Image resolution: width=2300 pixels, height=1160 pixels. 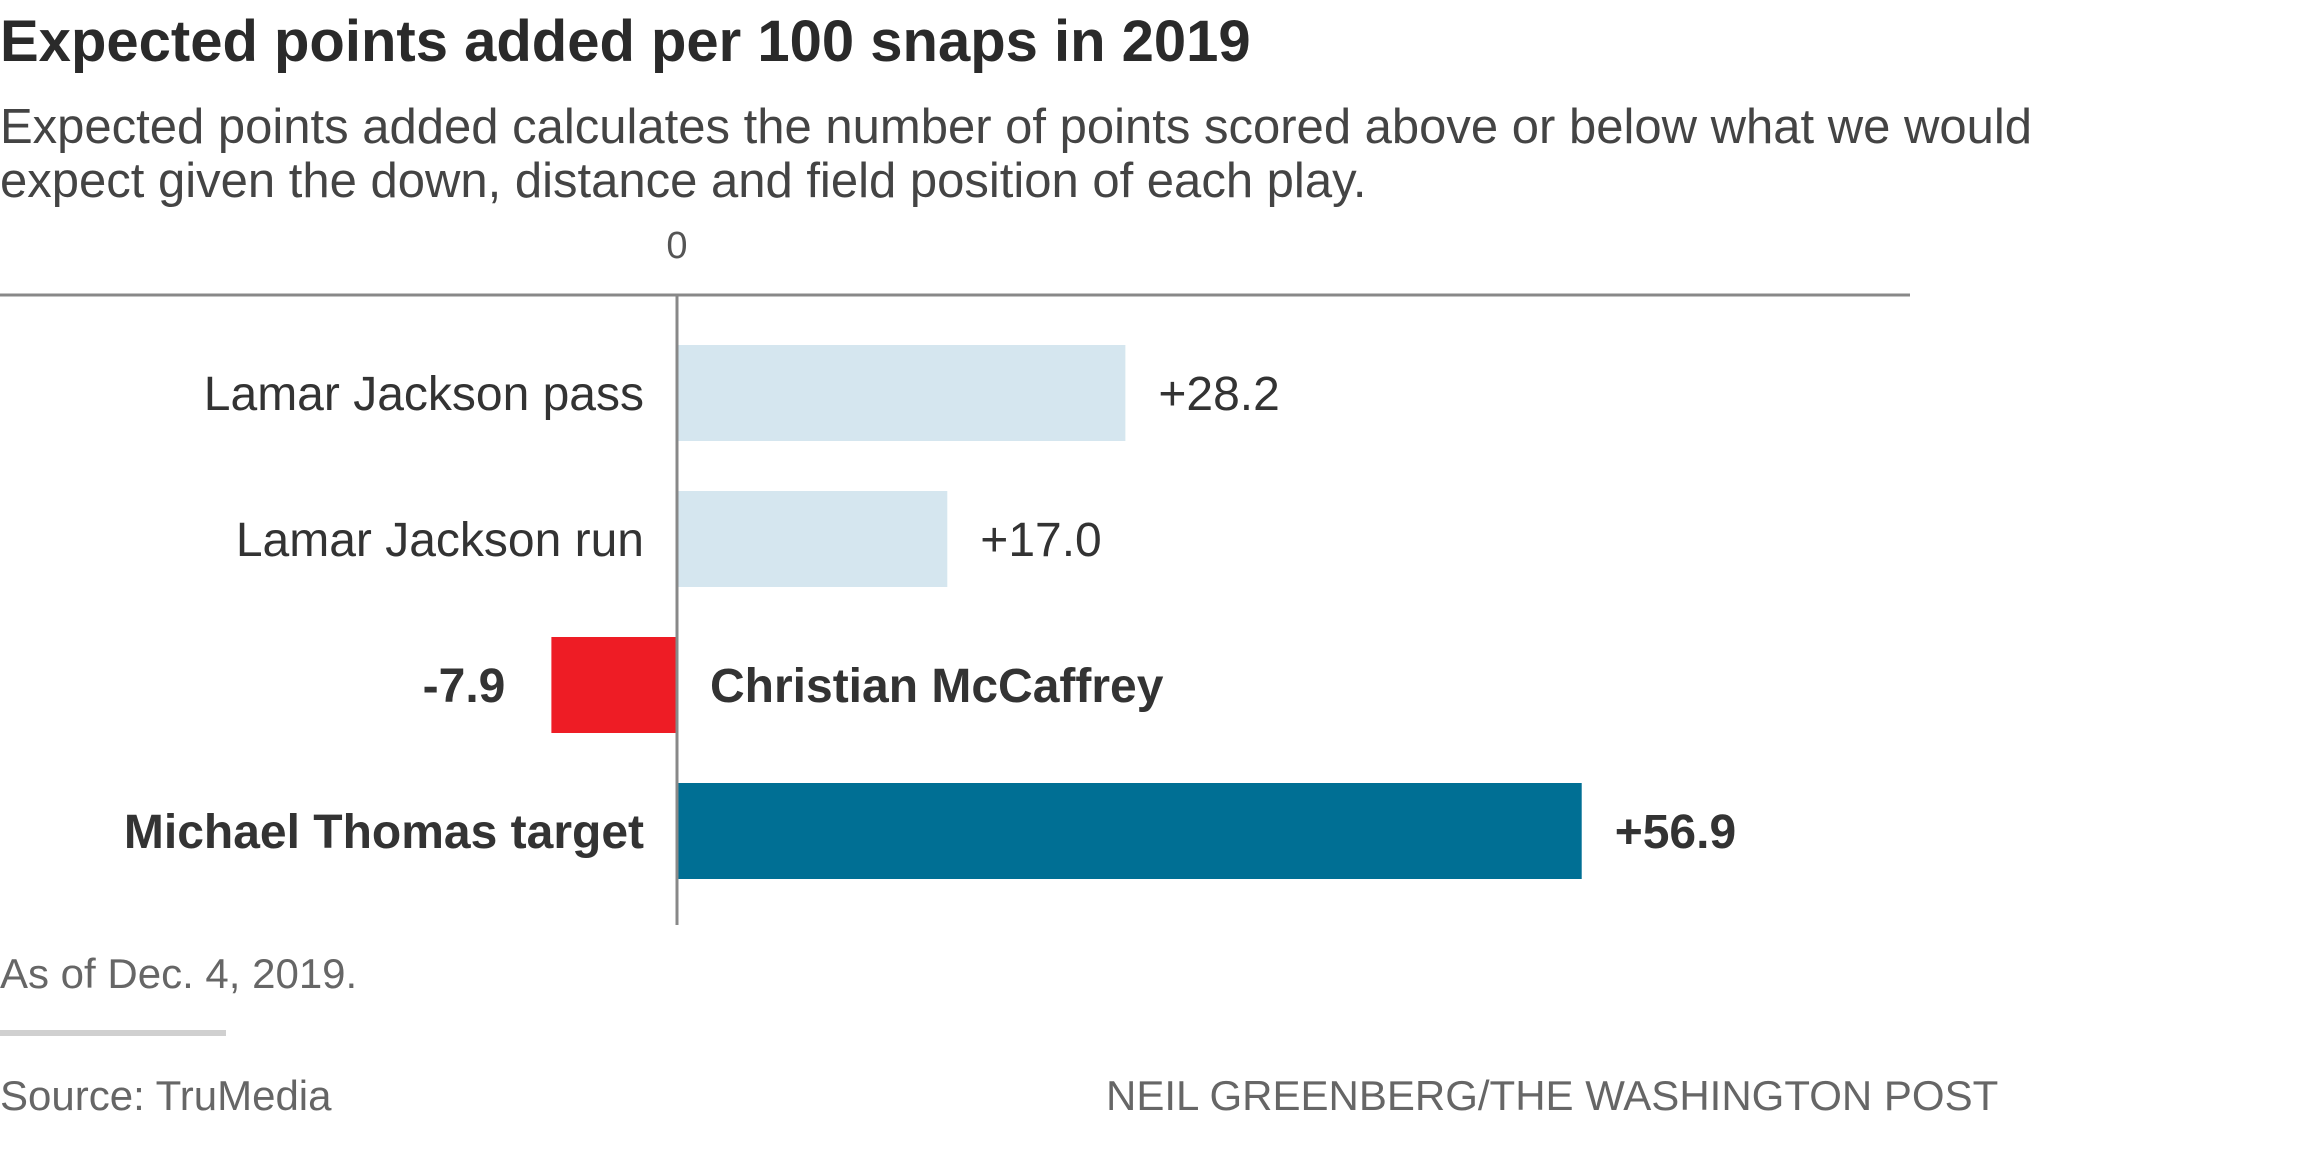 I want to click on date-note: As of Dec. 4, 2019., so click(x=179, y=973).